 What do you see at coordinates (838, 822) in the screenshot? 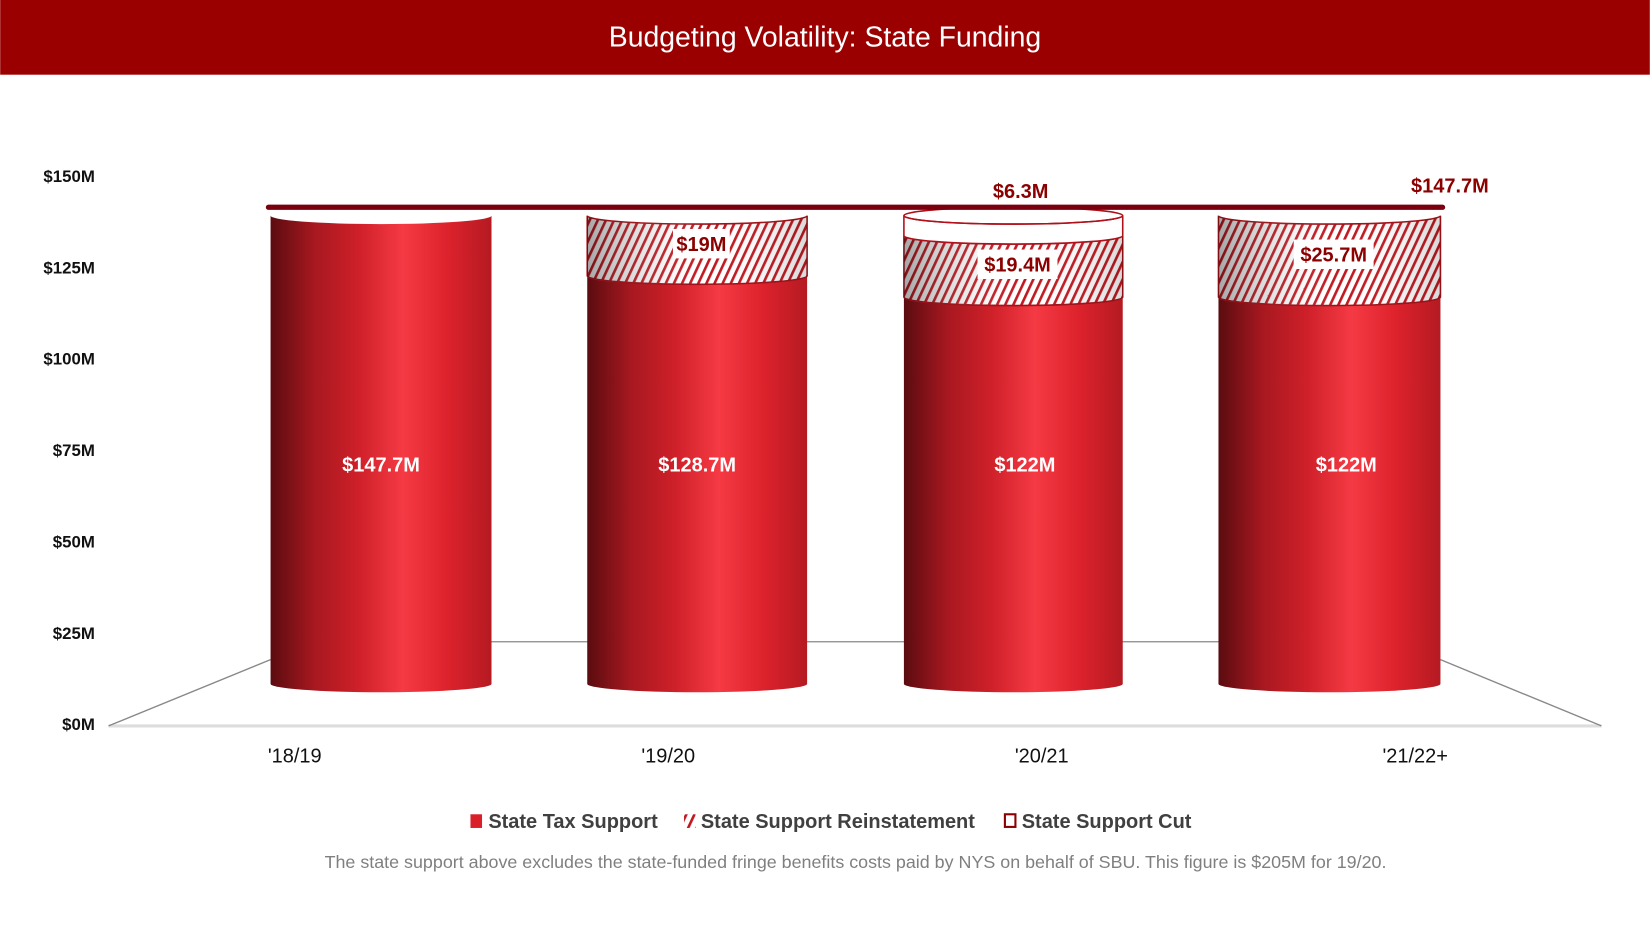
I see `legend-label-reinstatement: State Support Reinstatement` at bounding box center [838, 822].